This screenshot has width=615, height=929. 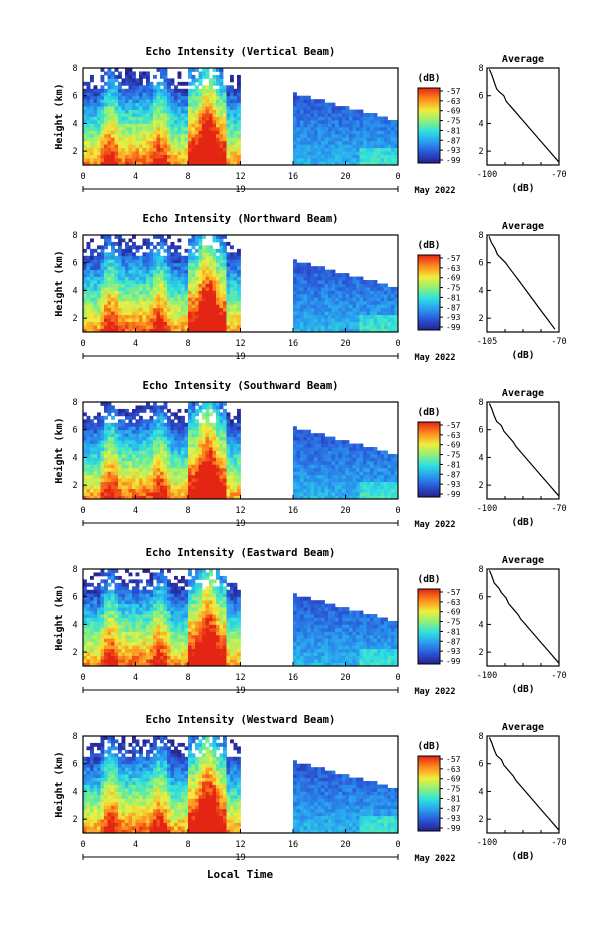 I want to click on colorbar-tick-label: -93, so click(x=453, y=484).